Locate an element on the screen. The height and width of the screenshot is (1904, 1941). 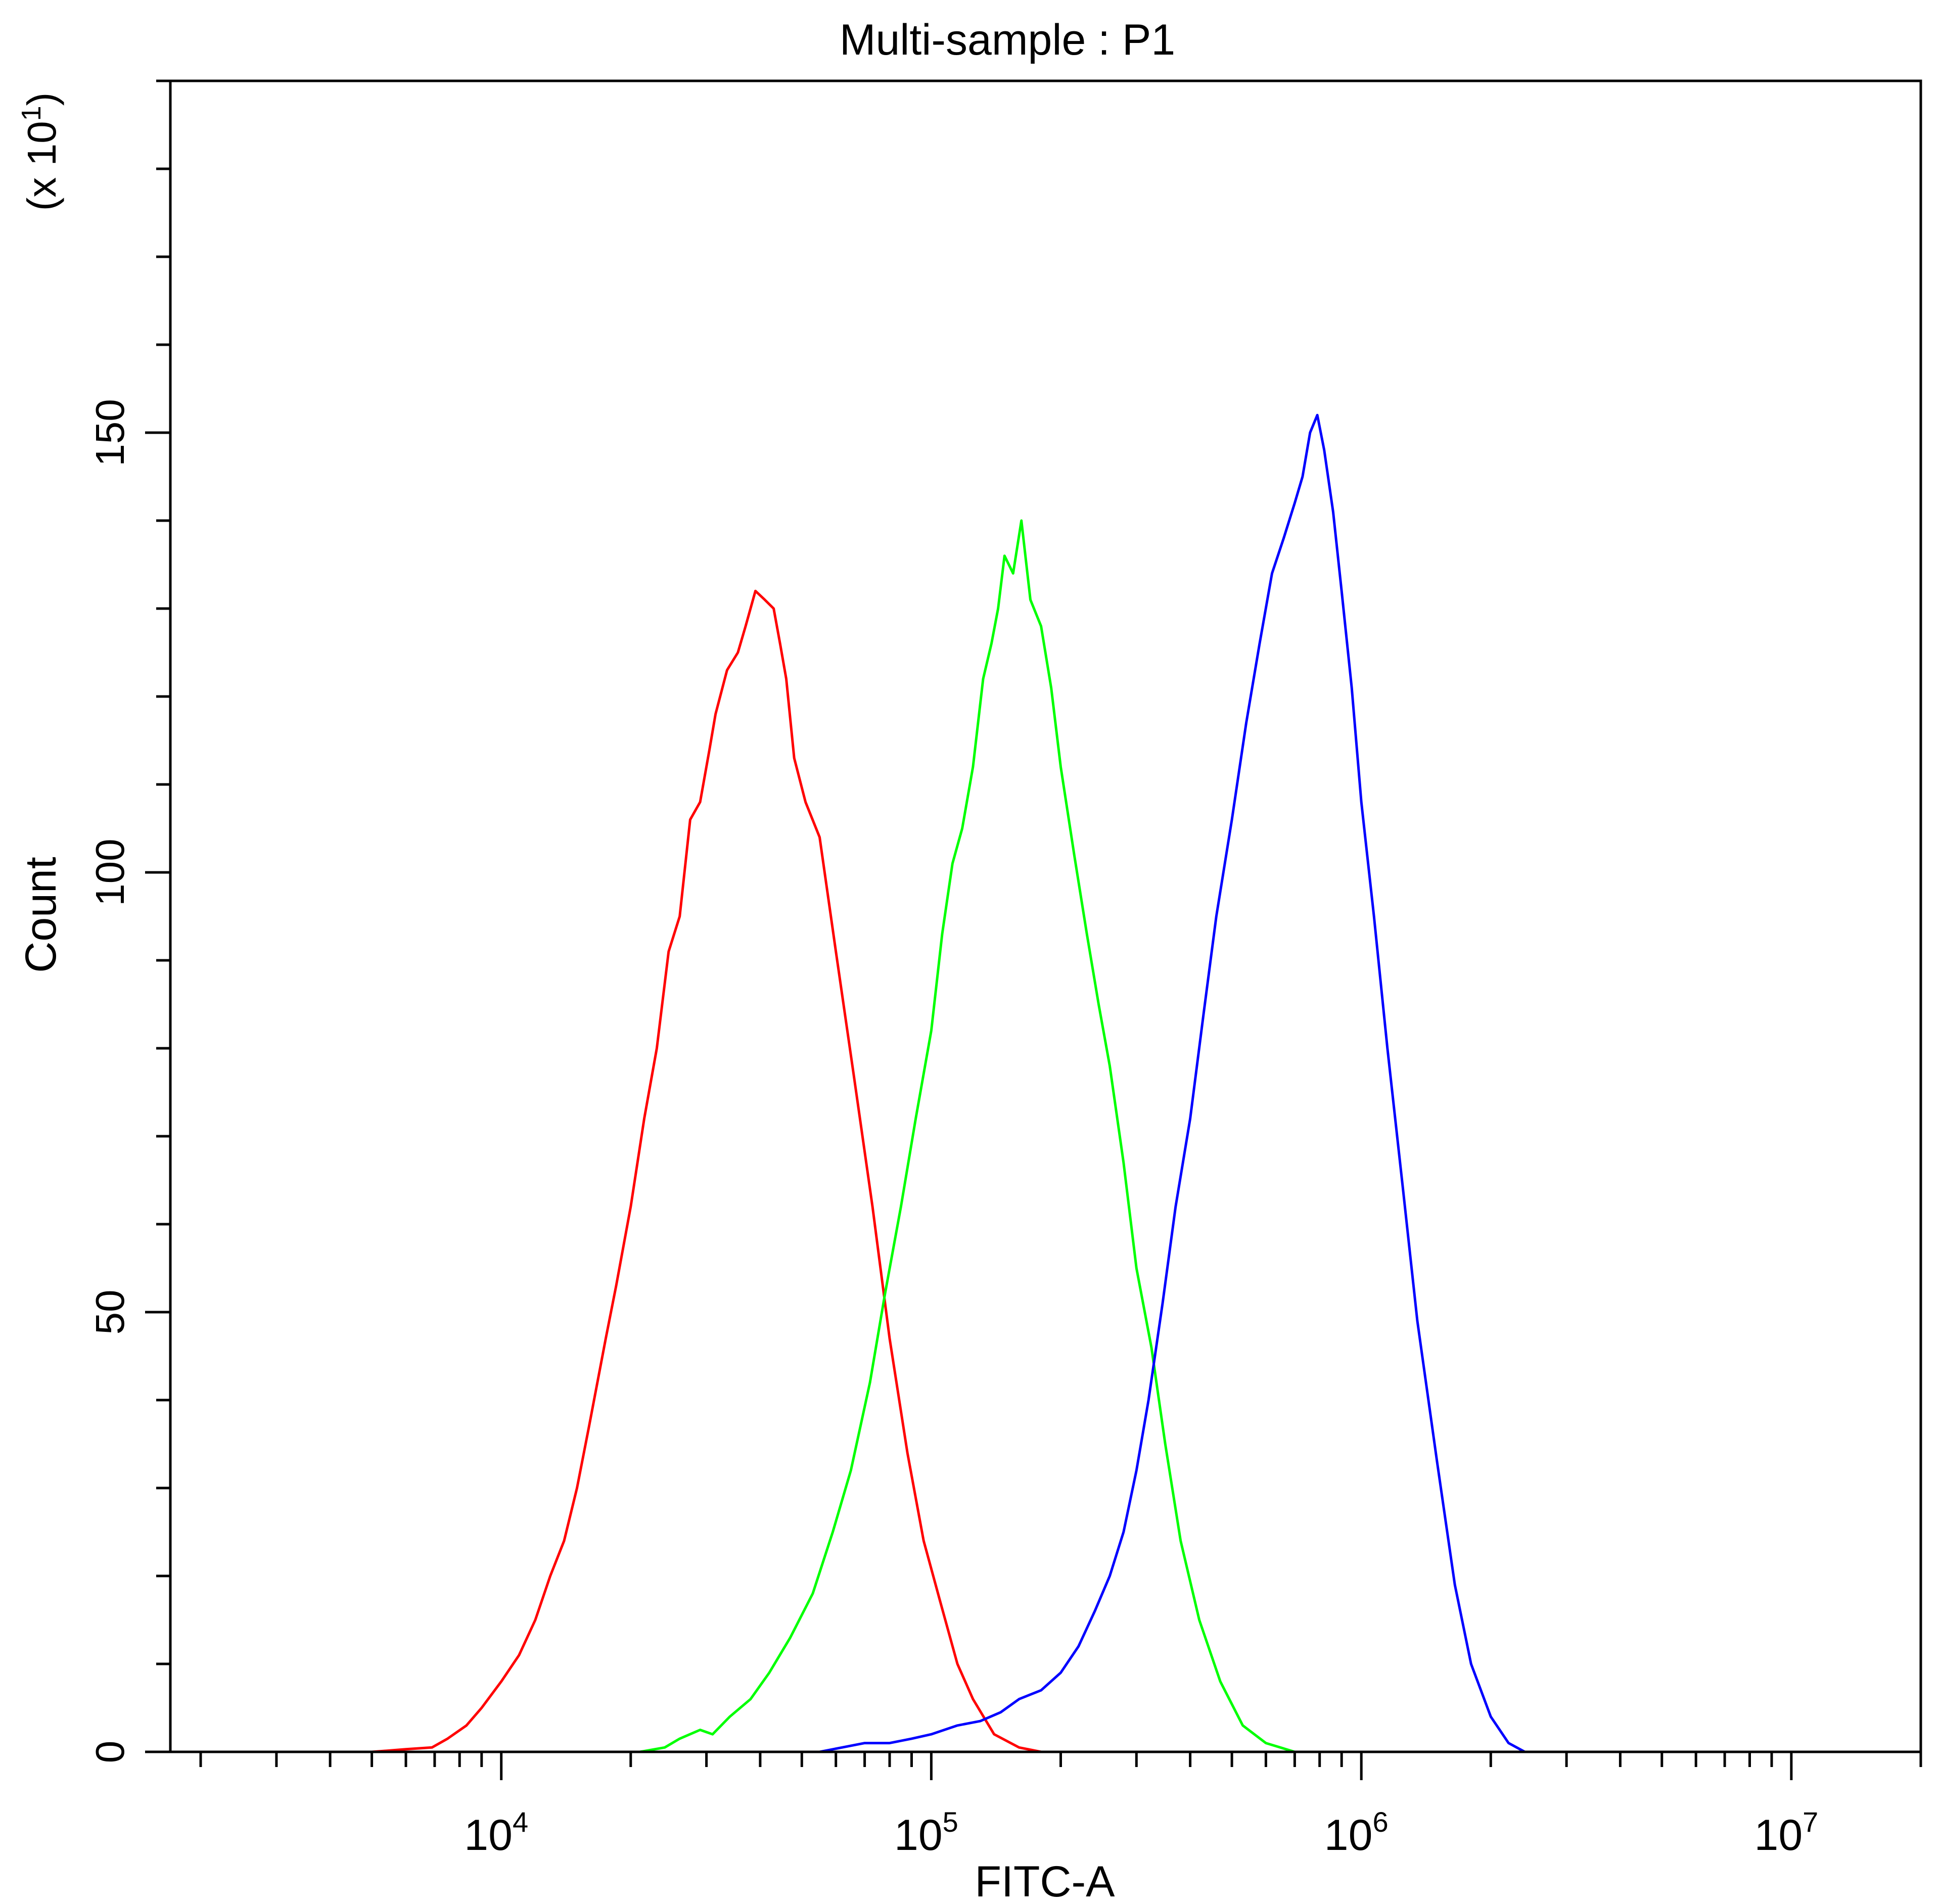
y-tick-label: 100 is located at coordinates (109, 872).